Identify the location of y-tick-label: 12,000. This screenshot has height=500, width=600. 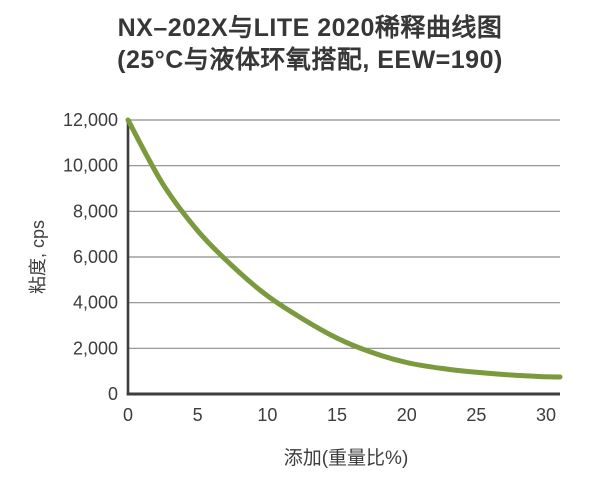
(90, 120).